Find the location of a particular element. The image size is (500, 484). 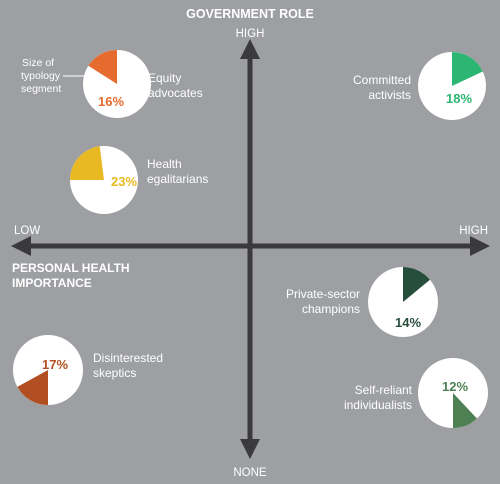

segment-percent-label: 23% is located at coordinates (124, 181).